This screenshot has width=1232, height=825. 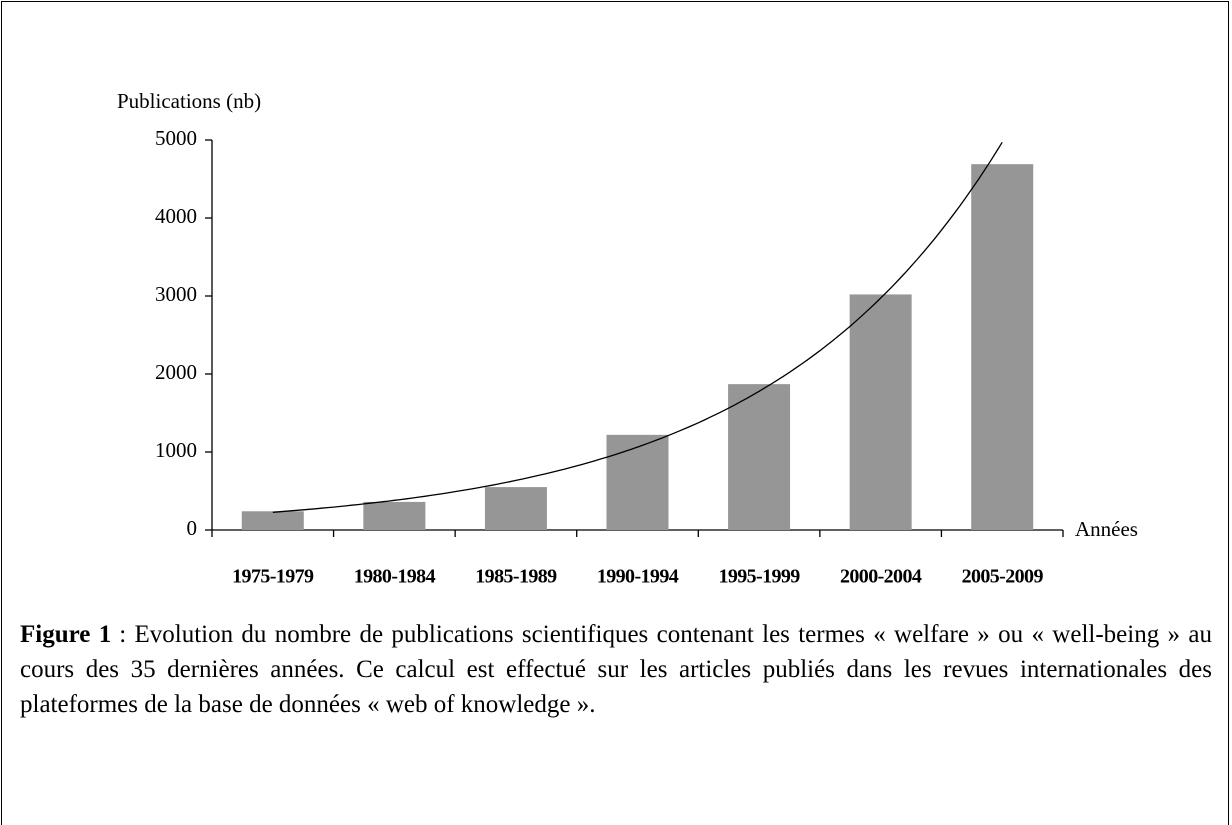 I want to click on x-axis-label: Années, so click(x=1106, y=529).